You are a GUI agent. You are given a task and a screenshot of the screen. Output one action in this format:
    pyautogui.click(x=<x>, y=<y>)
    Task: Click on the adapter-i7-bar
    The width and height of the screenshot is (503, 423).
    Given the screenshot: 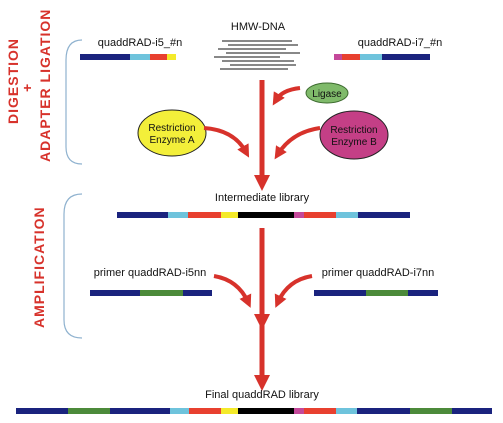 What is the action you would take?
    pyautogui.click(x=382, y=57)
    